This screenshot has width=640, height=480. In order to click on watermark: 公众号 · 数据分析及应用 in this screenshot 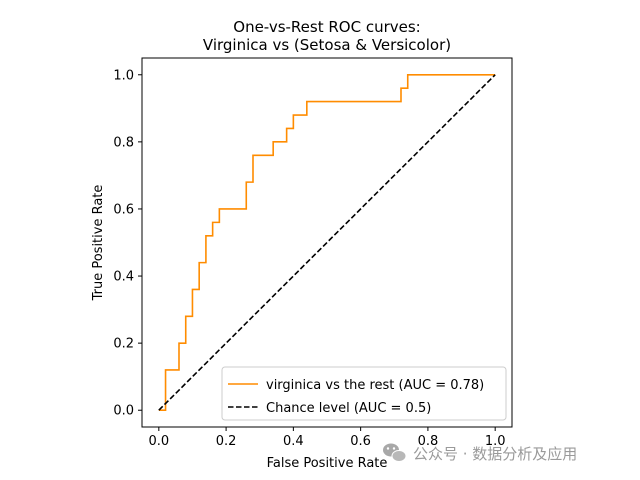, I will do `click(480, 453)`.